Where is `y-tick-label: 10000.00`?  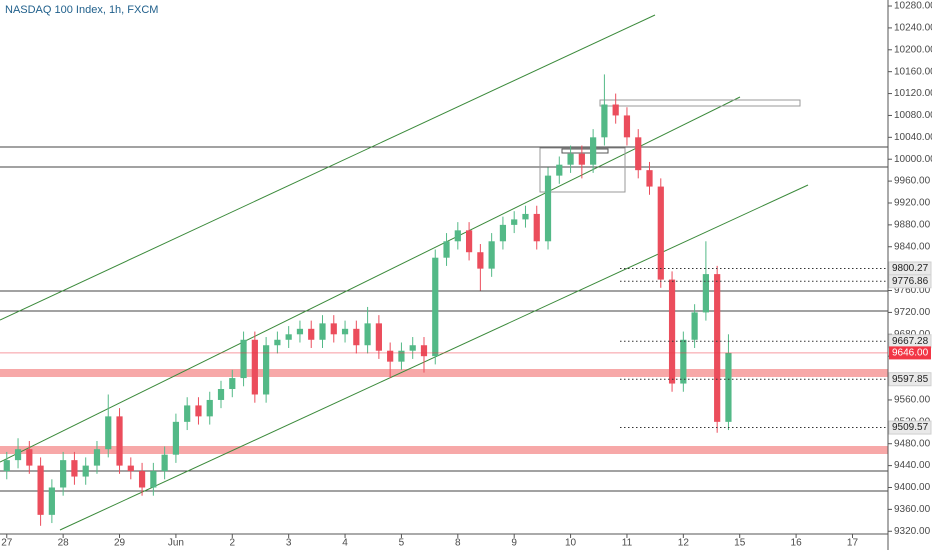 y-tick-label: 10000.00 is located at coordinates (913, 159).